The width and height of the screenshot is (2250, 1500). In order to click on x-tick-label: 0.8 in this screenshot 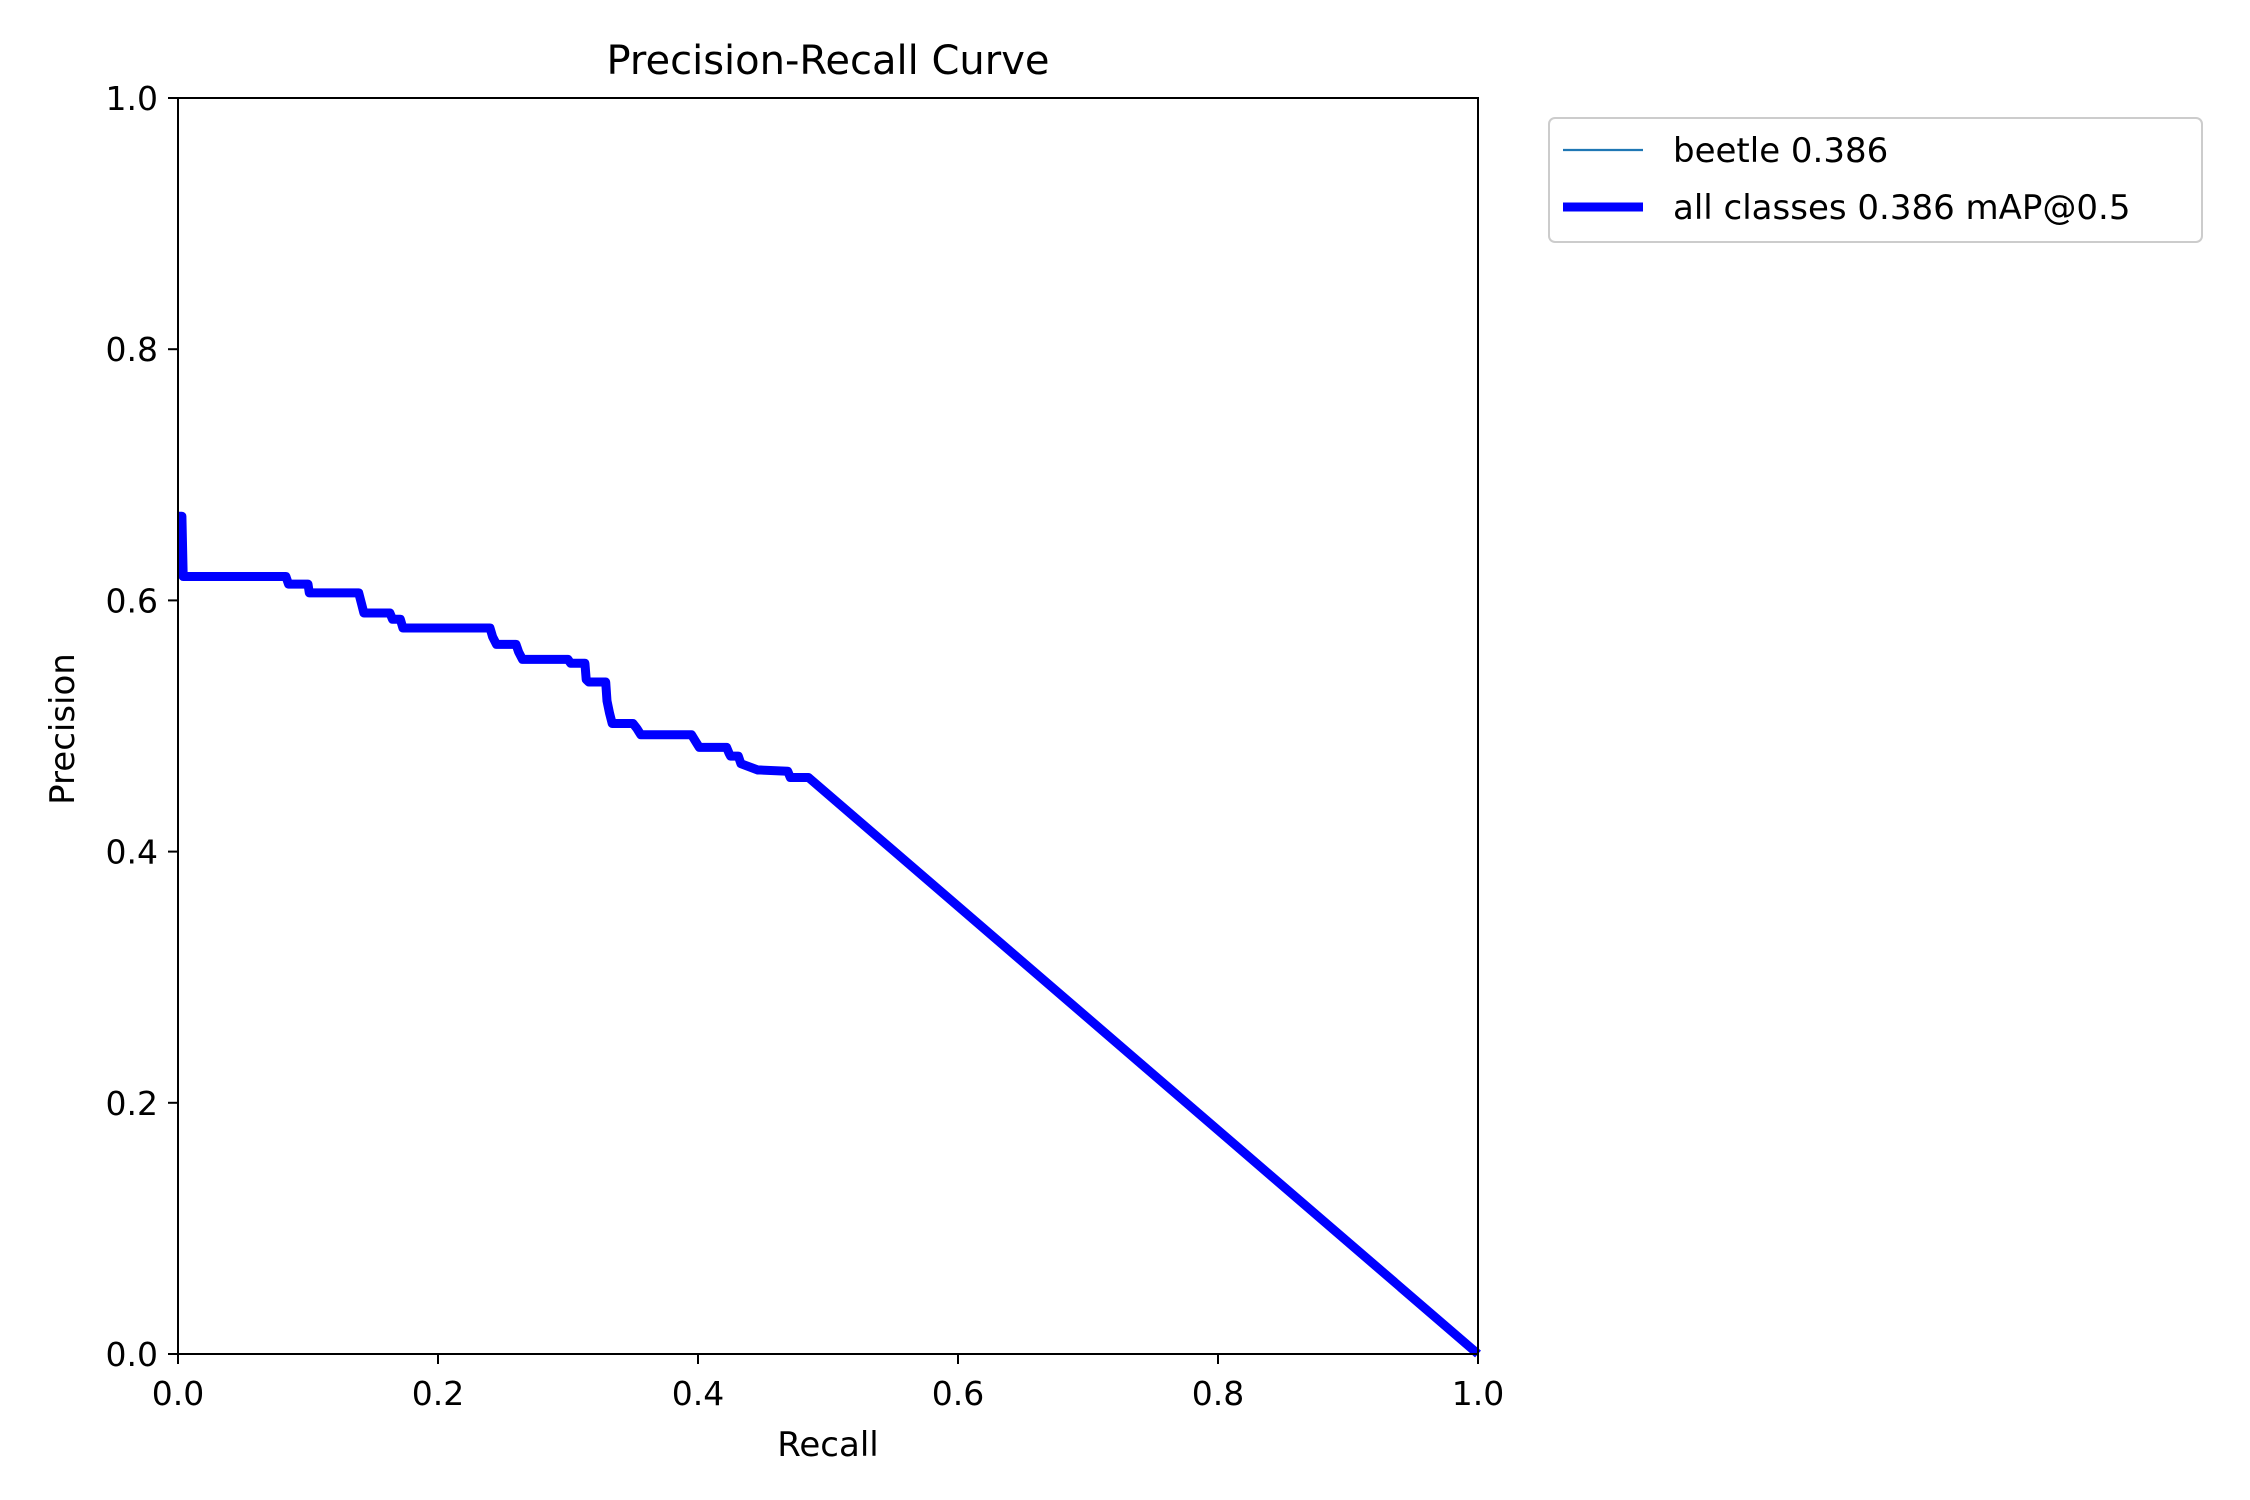, I will do `click(1218, 1393)`.